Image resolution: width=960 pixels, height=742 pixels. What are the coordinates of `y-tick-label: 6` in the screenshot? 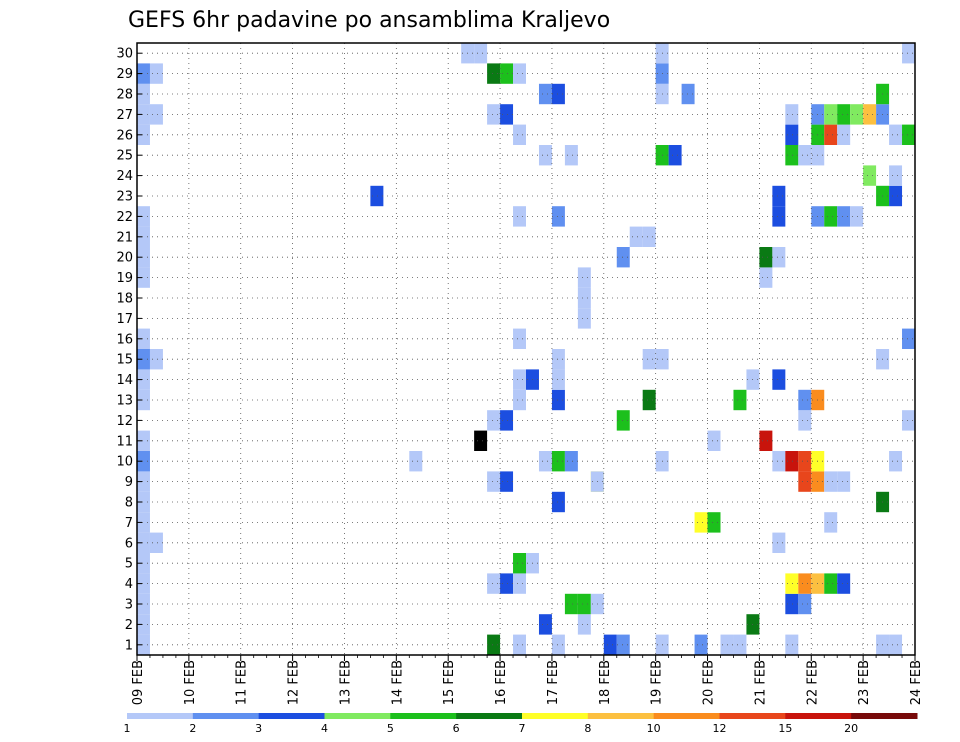 It's located at (129, 543).